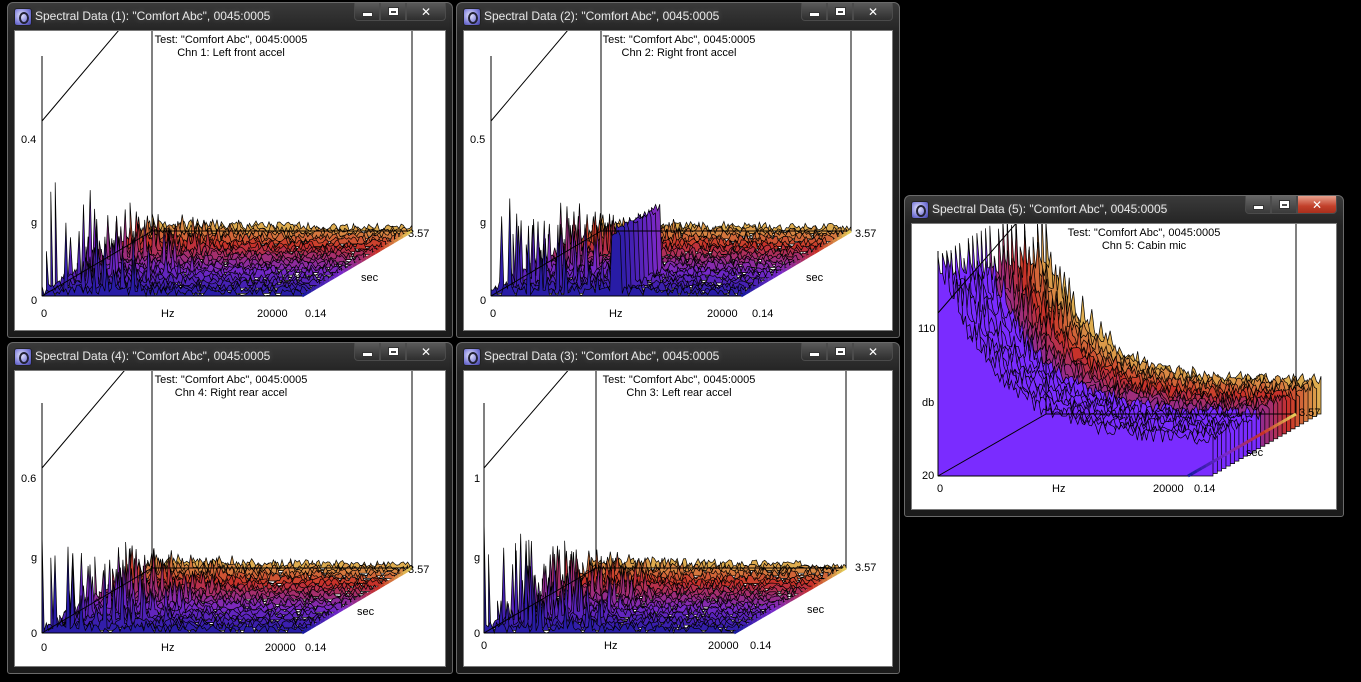  Describe the element at coordinates (546, 263) in the screenshot. I see `floor-left-edge` at that location.